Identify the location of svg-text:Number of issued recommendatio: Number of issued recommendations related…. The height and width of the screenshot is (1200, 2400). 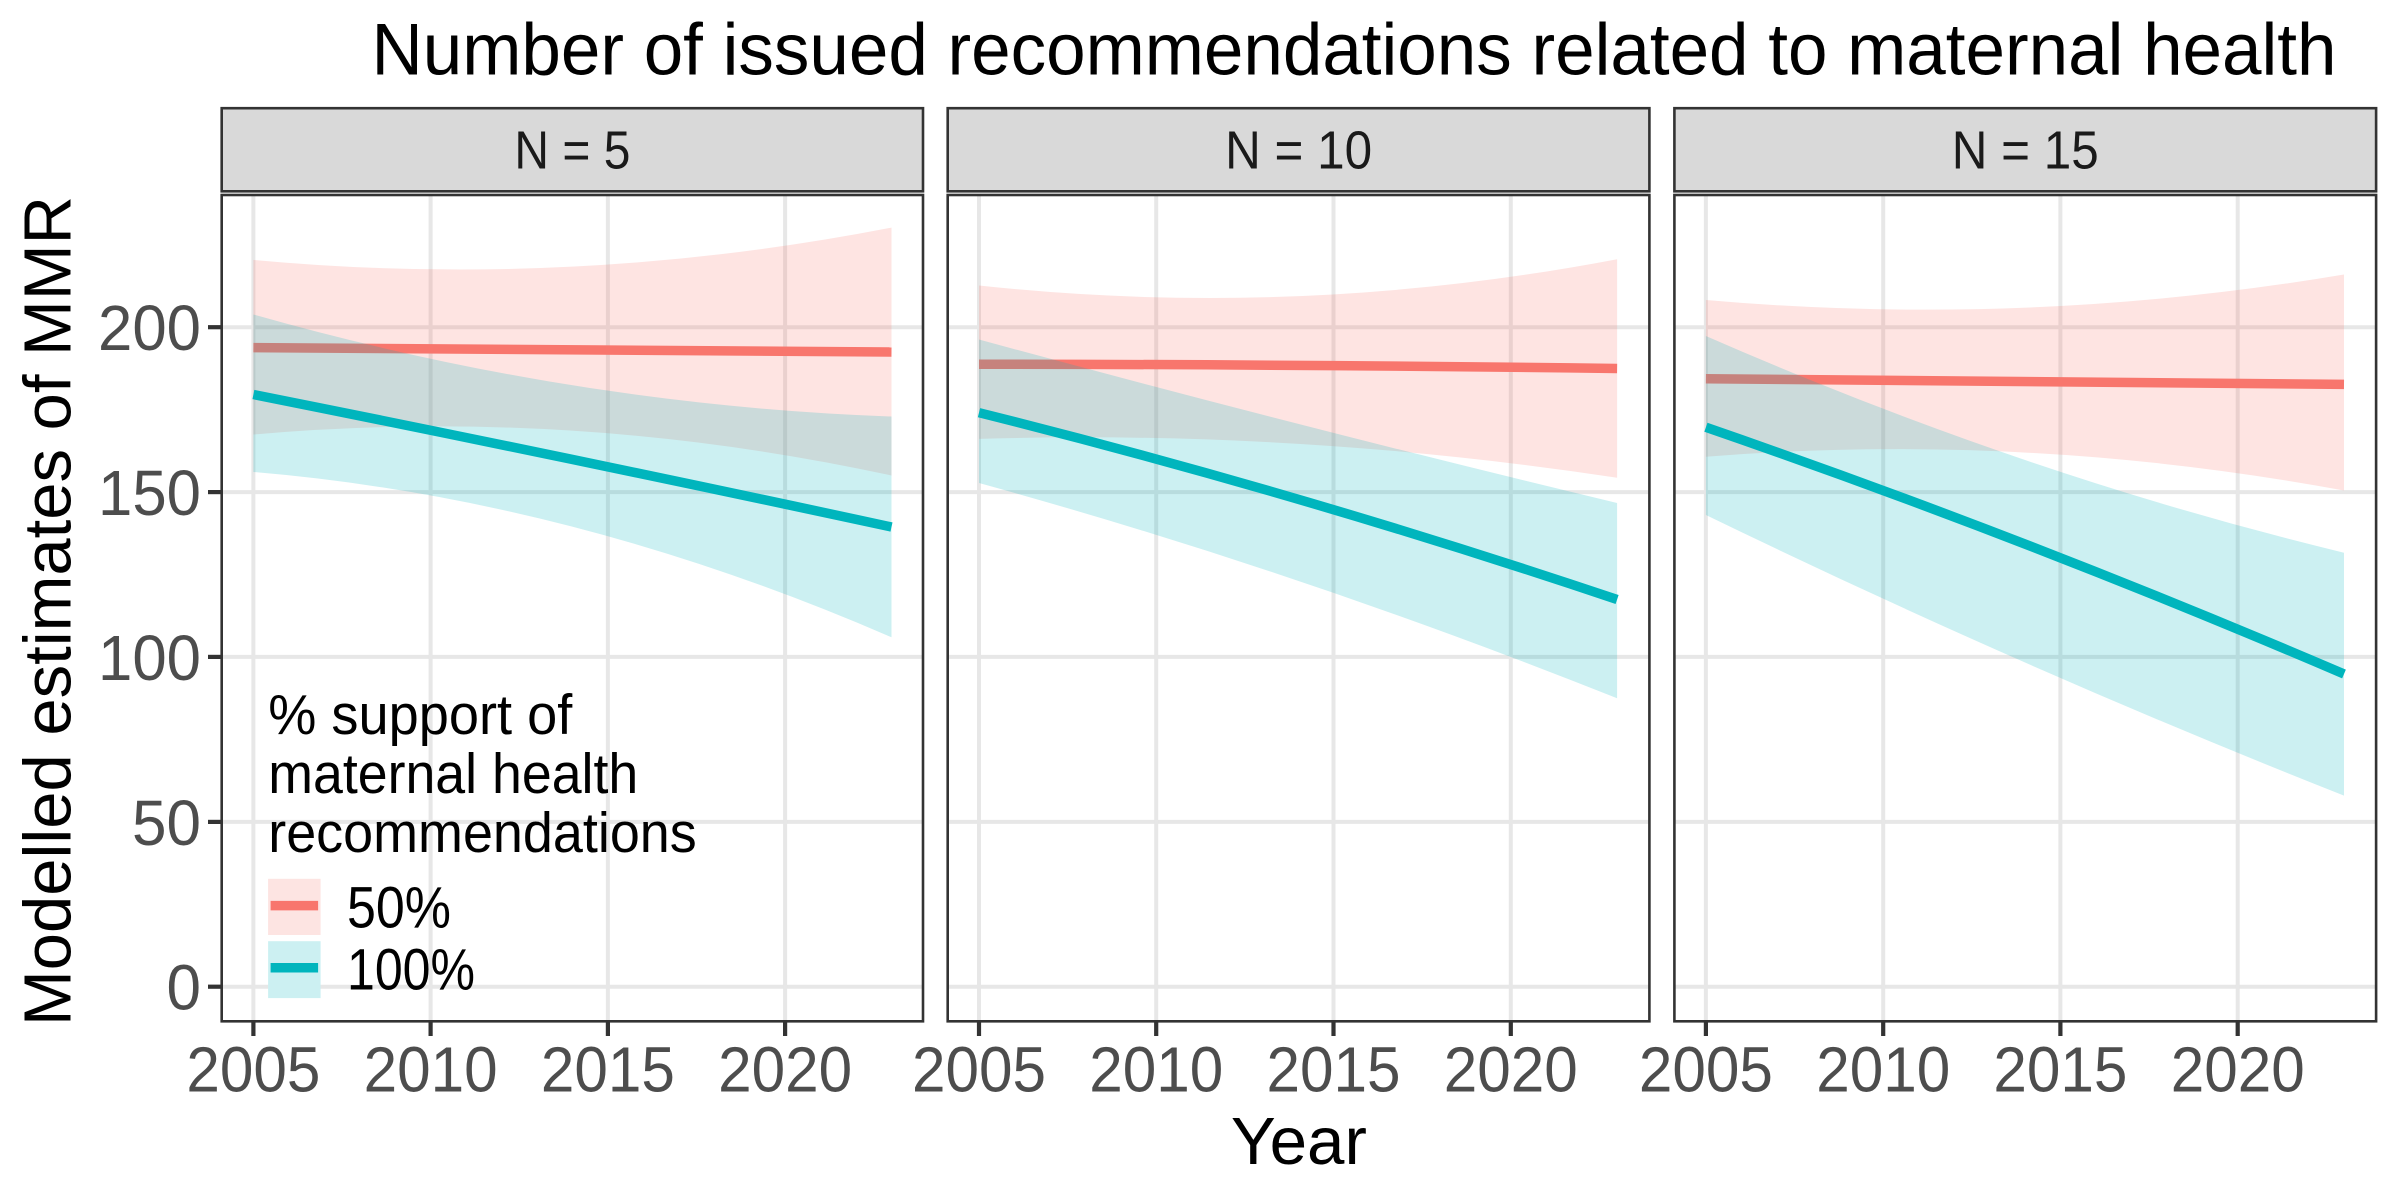
(1354, 50).